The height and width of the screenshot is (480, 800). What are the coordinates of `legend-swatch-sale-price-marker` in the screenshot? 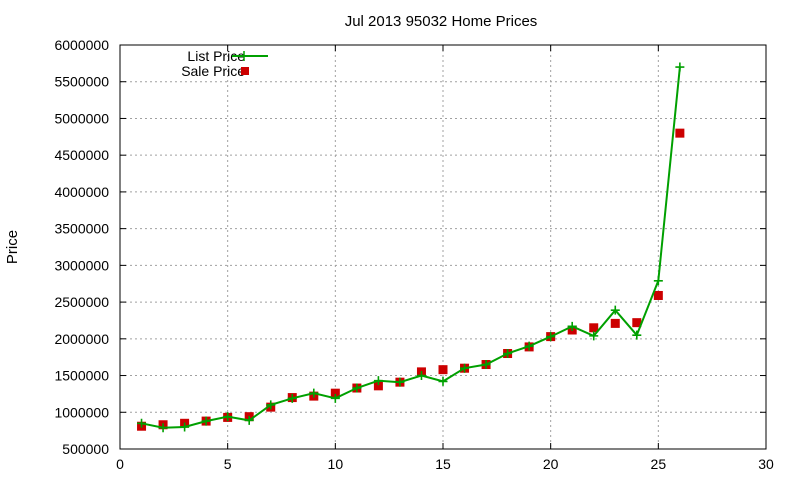 It's located at (245, 71).